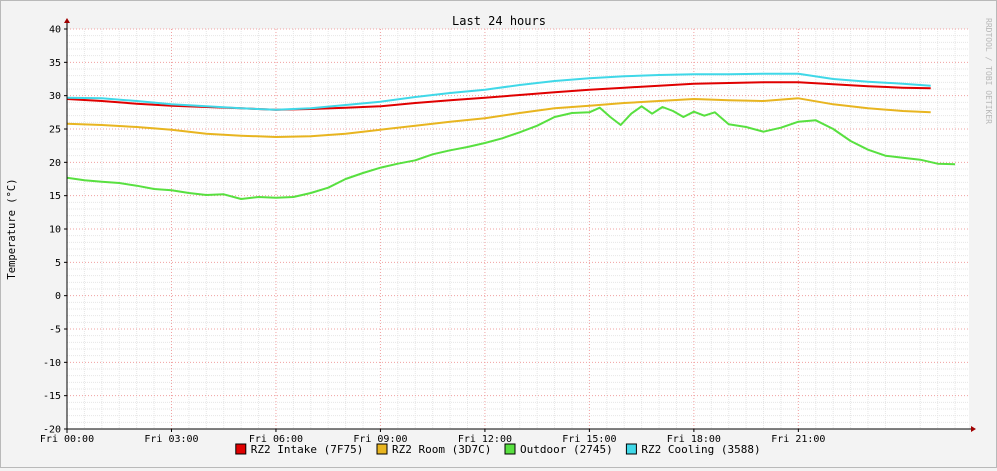 The image size is (997, 471). I want to click on x-tick-label: Fri 09:00, so click(380, 439).